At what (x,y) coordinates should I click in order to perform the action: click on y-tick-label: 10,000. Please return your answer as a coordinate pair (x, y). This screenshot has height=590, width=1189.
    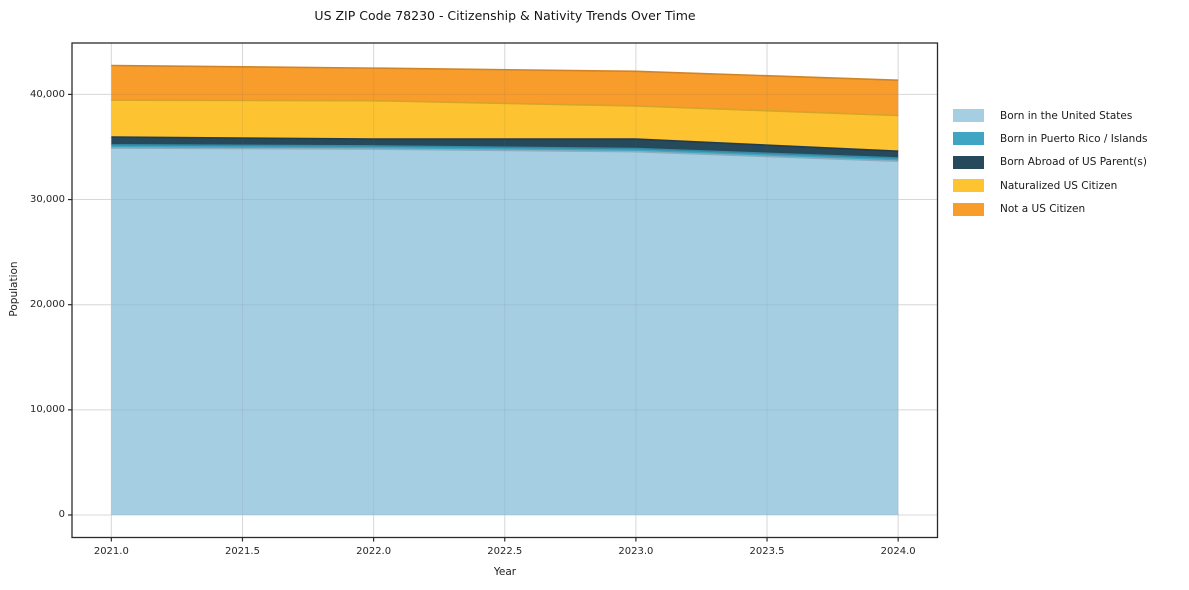
    Looking at the image, I should click on (47, 410).